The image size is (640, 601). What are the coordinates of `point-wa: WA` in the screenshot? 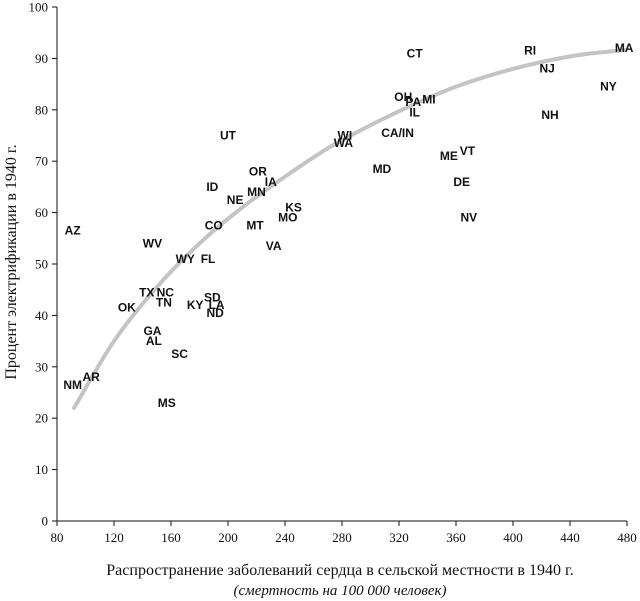 It's located at (344, 143).